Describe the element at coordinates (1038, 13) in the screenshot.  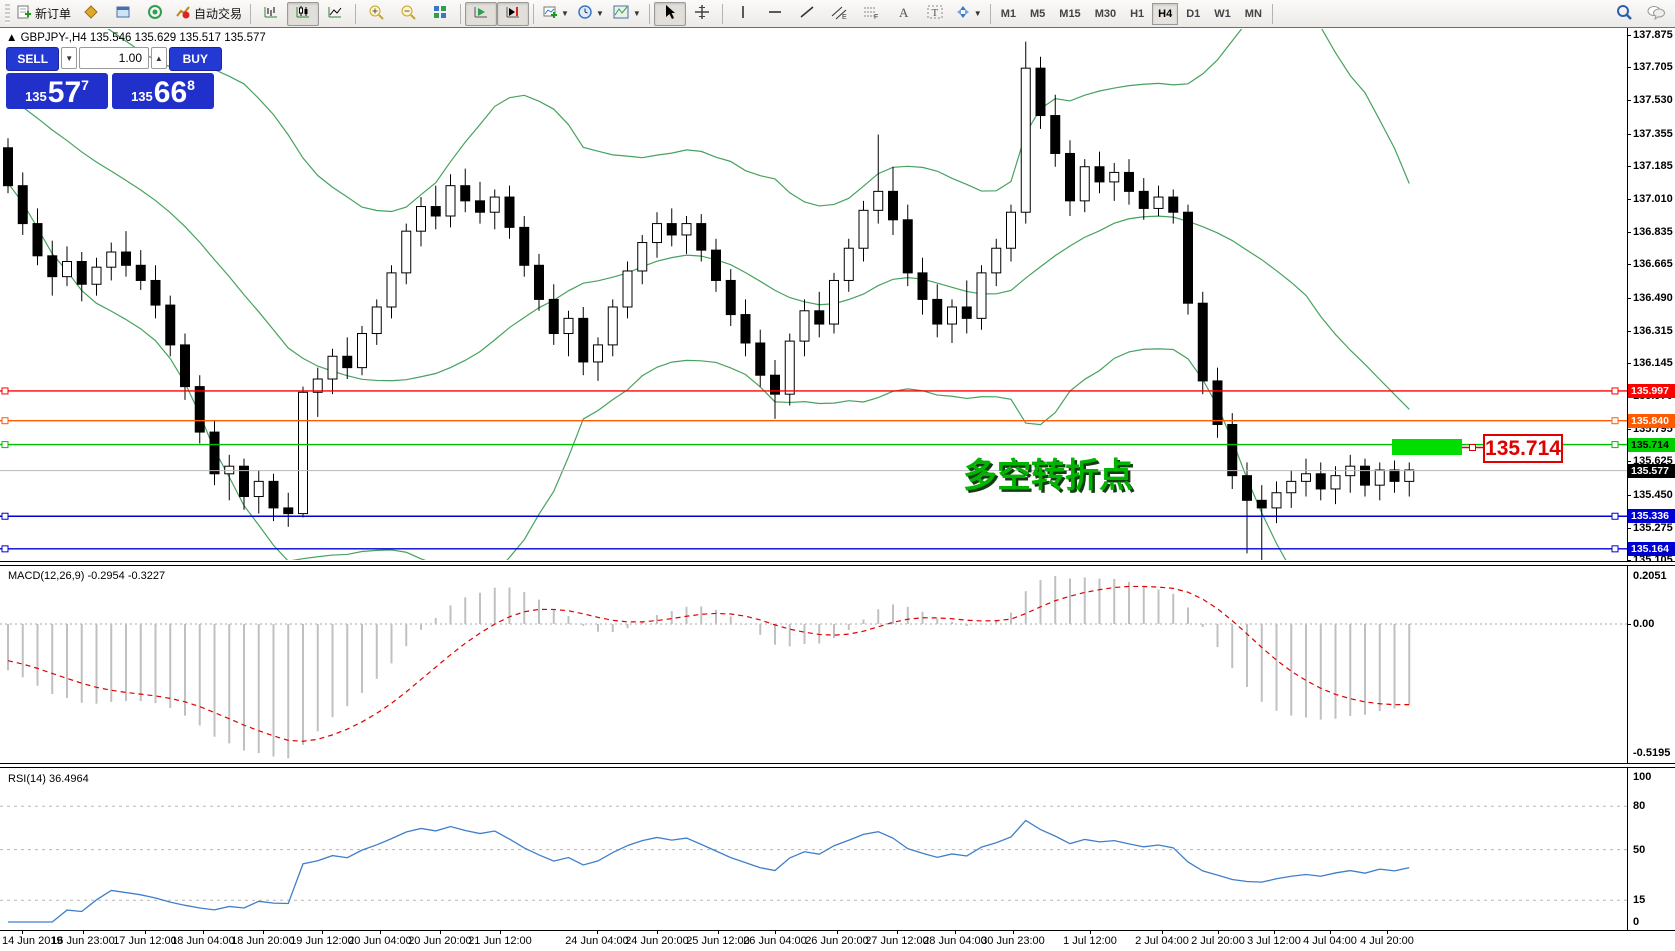
I see `timeframe-m5-button: M5` at that location.